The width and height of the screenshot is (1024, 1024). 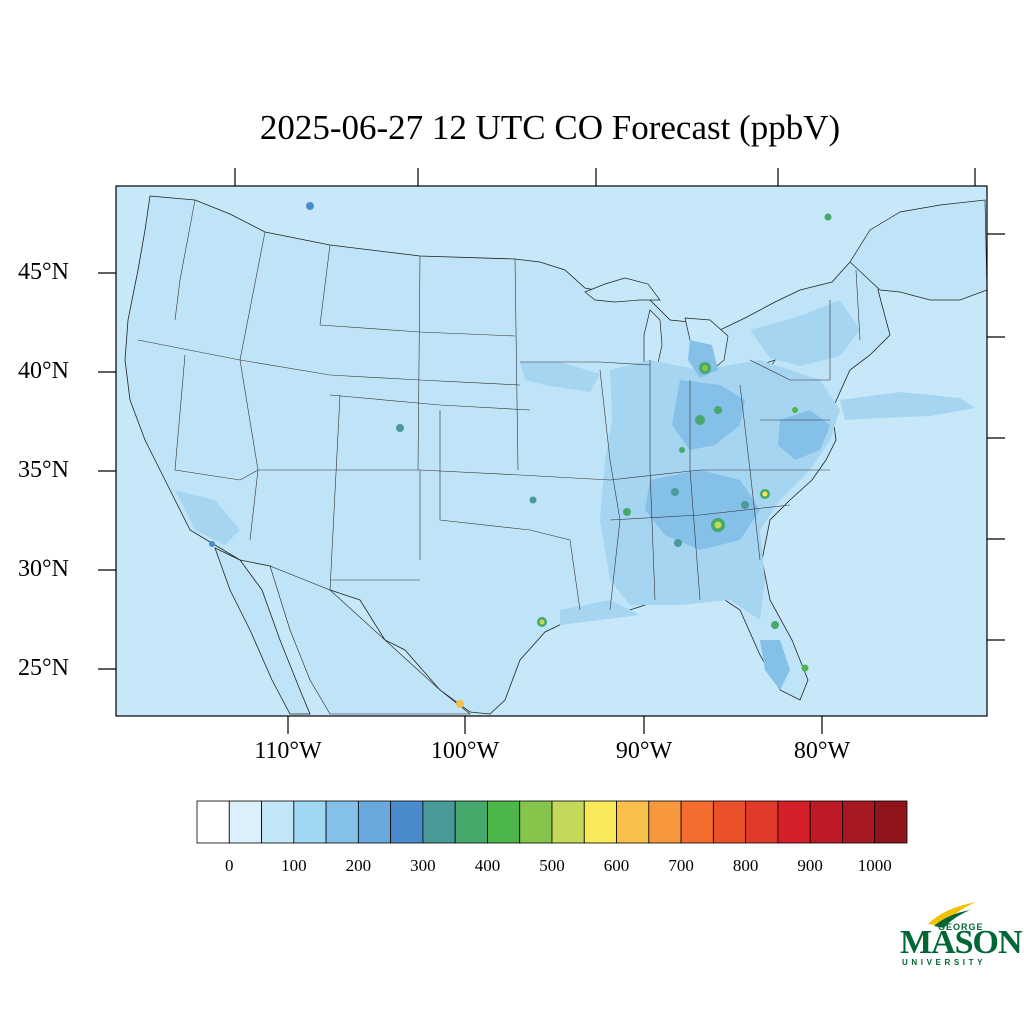 What do you see at coordinates (961, 927) in the screenshot?
I see `logo-line-1: GEORGE` at bounding box center [961, 927].